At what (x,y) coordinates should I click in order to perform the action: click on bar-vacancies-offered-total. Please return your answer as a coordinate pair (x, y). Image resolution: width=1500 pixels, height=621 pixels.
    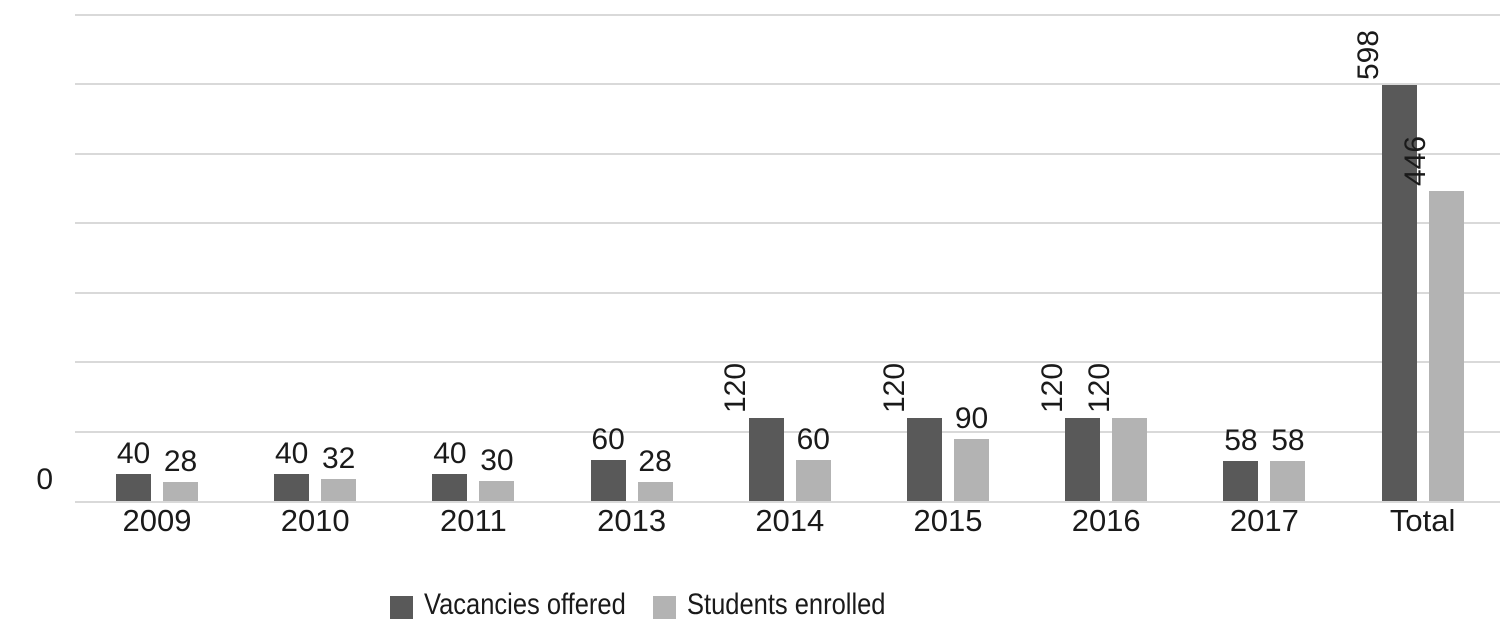
    Looking at the image, I should click on (1399, 293).